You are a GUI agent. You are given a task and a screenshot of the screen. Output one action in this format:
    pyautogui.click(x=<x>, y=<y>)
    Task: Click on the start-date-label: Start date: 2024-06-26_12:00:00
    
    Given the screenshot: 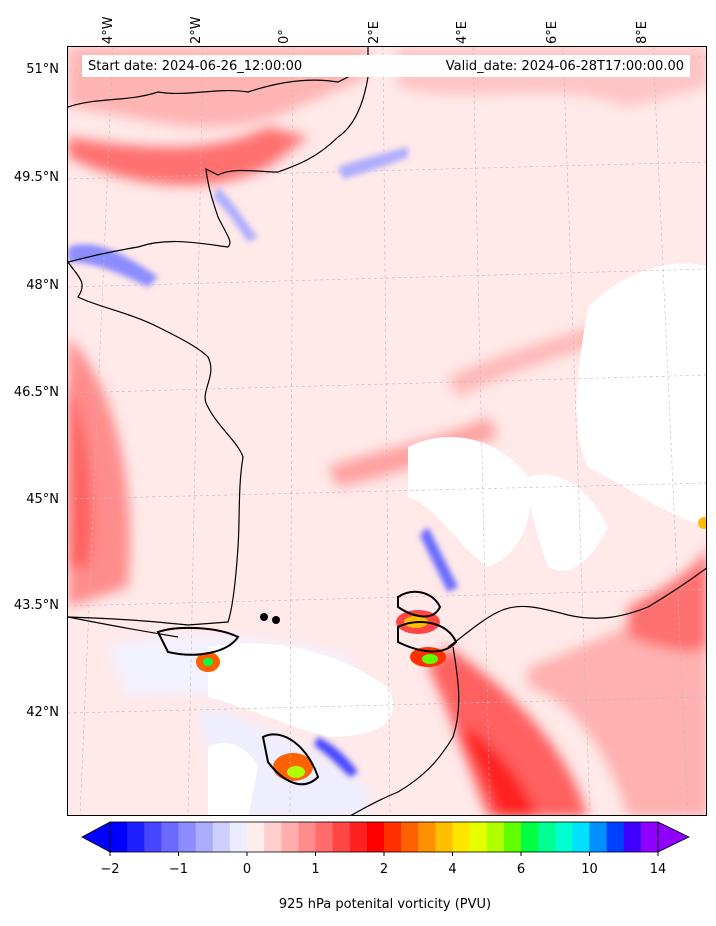 What is the action you would take?
    pyautogui.click(x=195, y=66)
    